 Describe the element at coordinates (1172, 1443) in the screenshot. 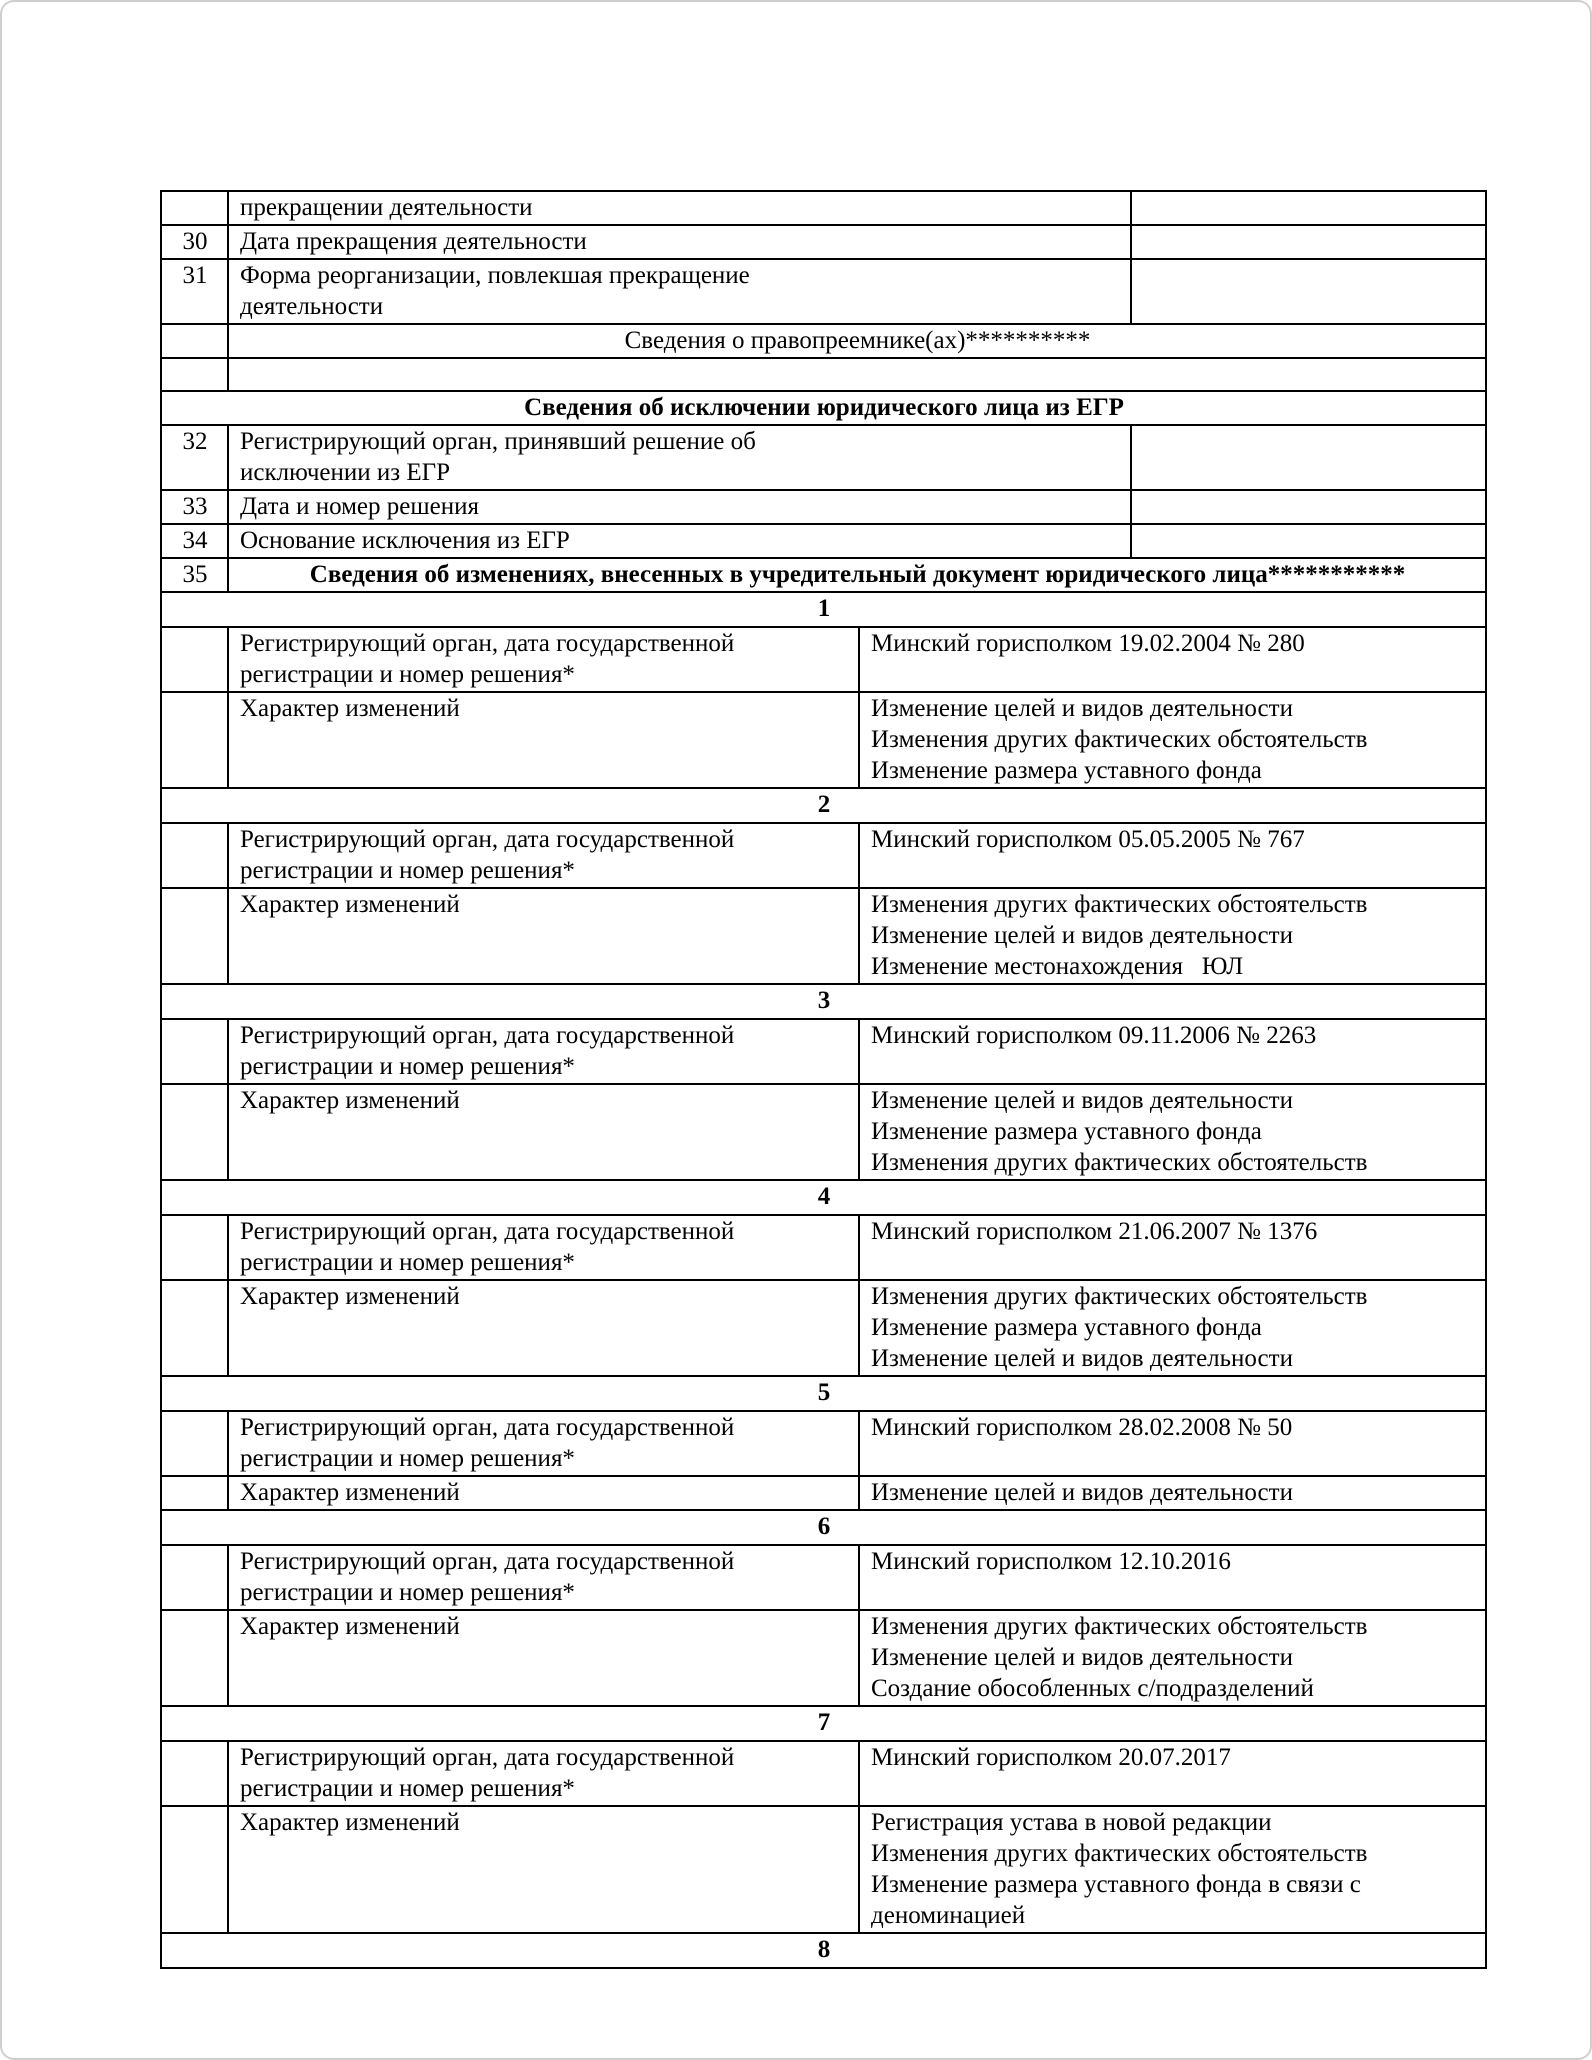

I see `field-value-cell: Минский горисполком 28.02.2008 № 50` at that location.